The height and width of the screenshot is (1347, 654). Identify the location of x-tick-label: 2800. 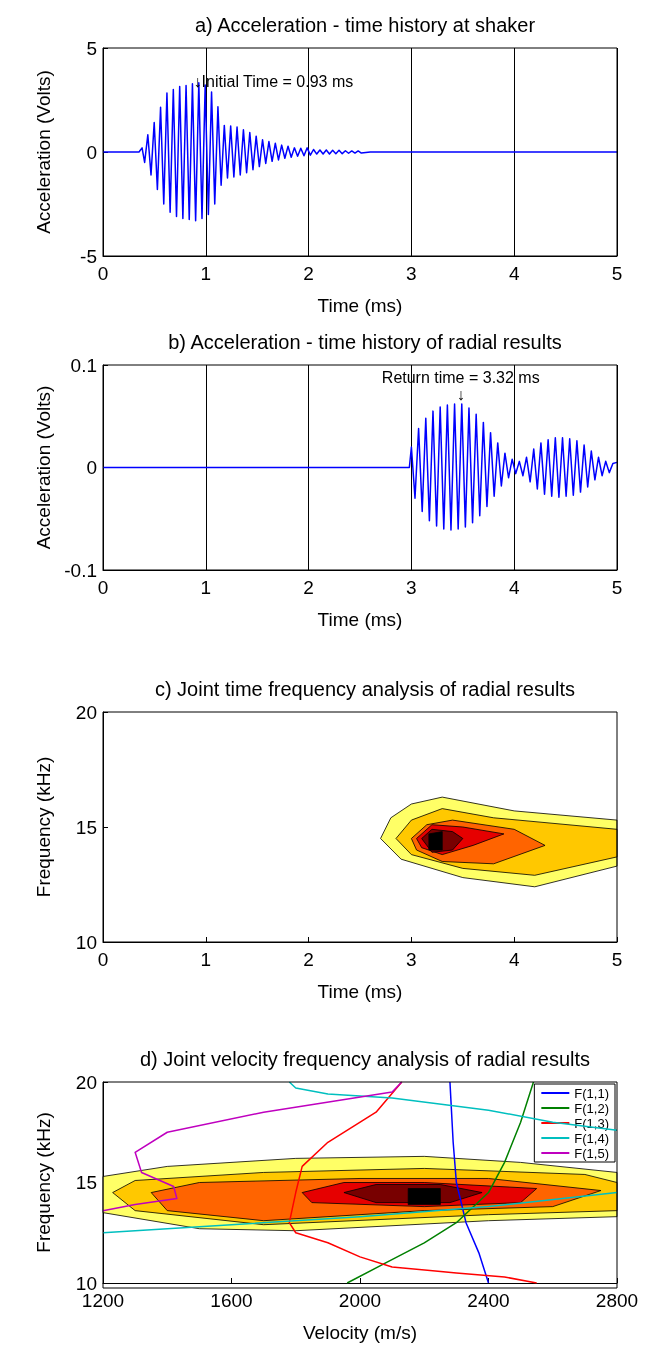
(617, 1300).